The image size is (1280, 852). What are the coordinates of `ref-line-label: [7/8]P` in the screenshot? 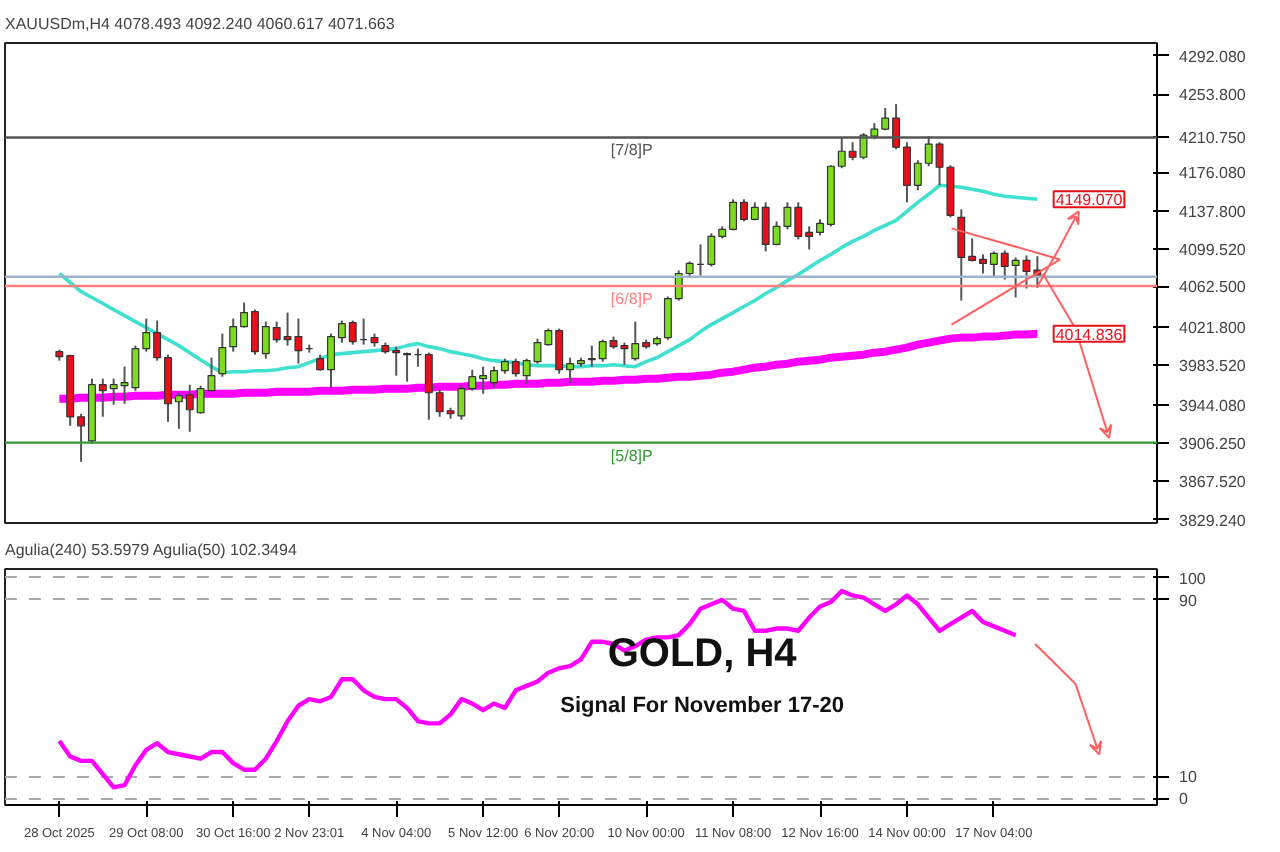 It's located at (631, 150).